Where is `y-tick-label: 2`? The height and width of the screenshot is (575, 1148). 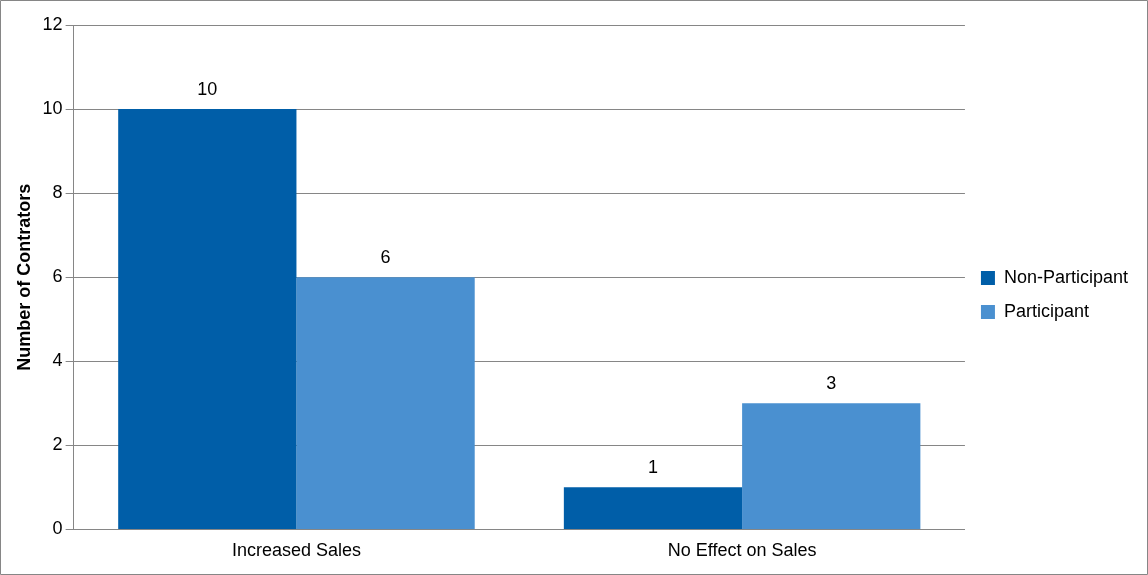
y-tick-label: 2 is located at coordinates (57, 444).